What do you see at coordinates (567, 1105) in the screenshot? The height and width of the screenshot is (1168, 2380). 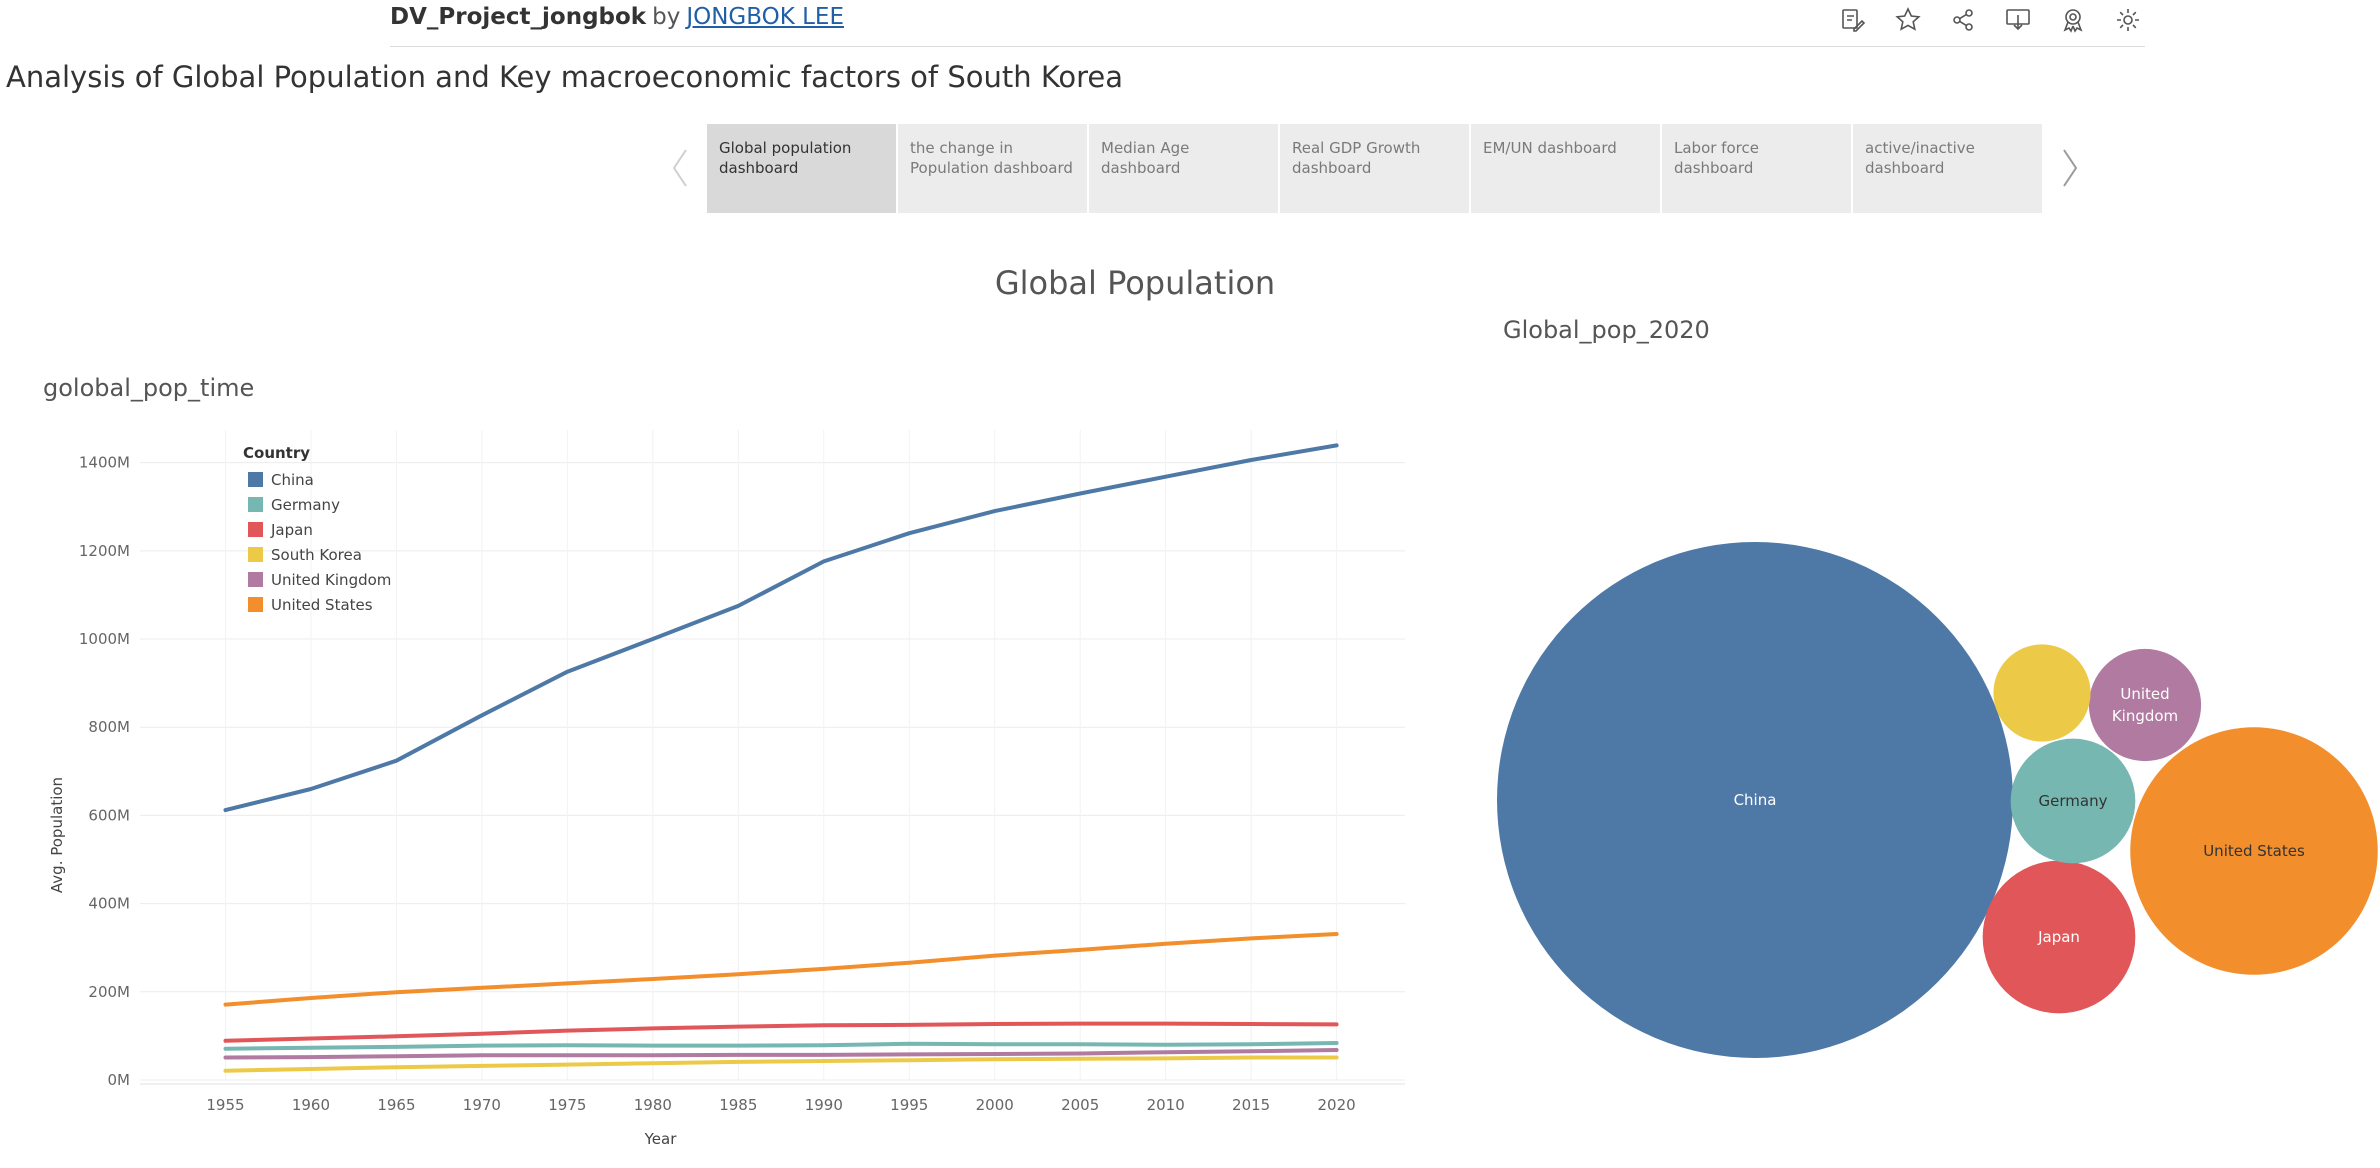 I see `x-tick-label: 1975` at bounding box center [567, 1105].